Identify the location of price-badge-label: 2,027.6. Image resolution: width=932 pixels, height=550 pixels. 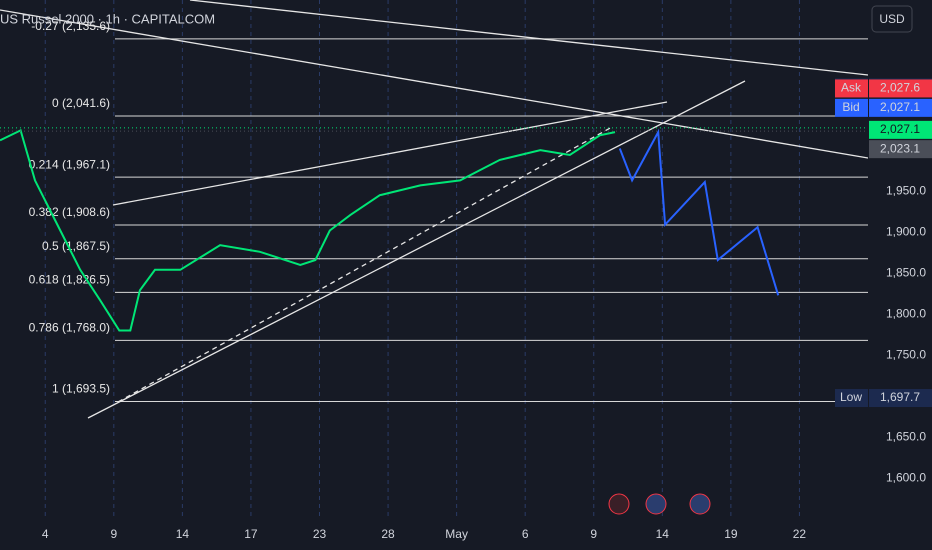
(900, 88).